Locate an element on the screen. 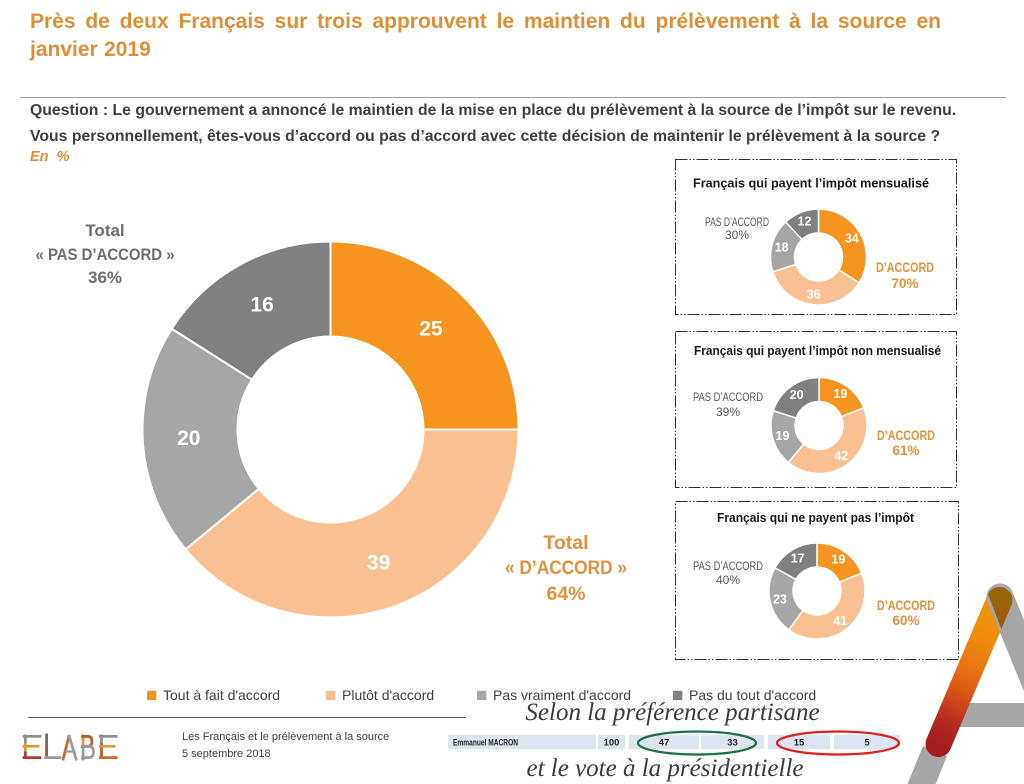  svg-text: 39 is located at coordinates (378, 563).